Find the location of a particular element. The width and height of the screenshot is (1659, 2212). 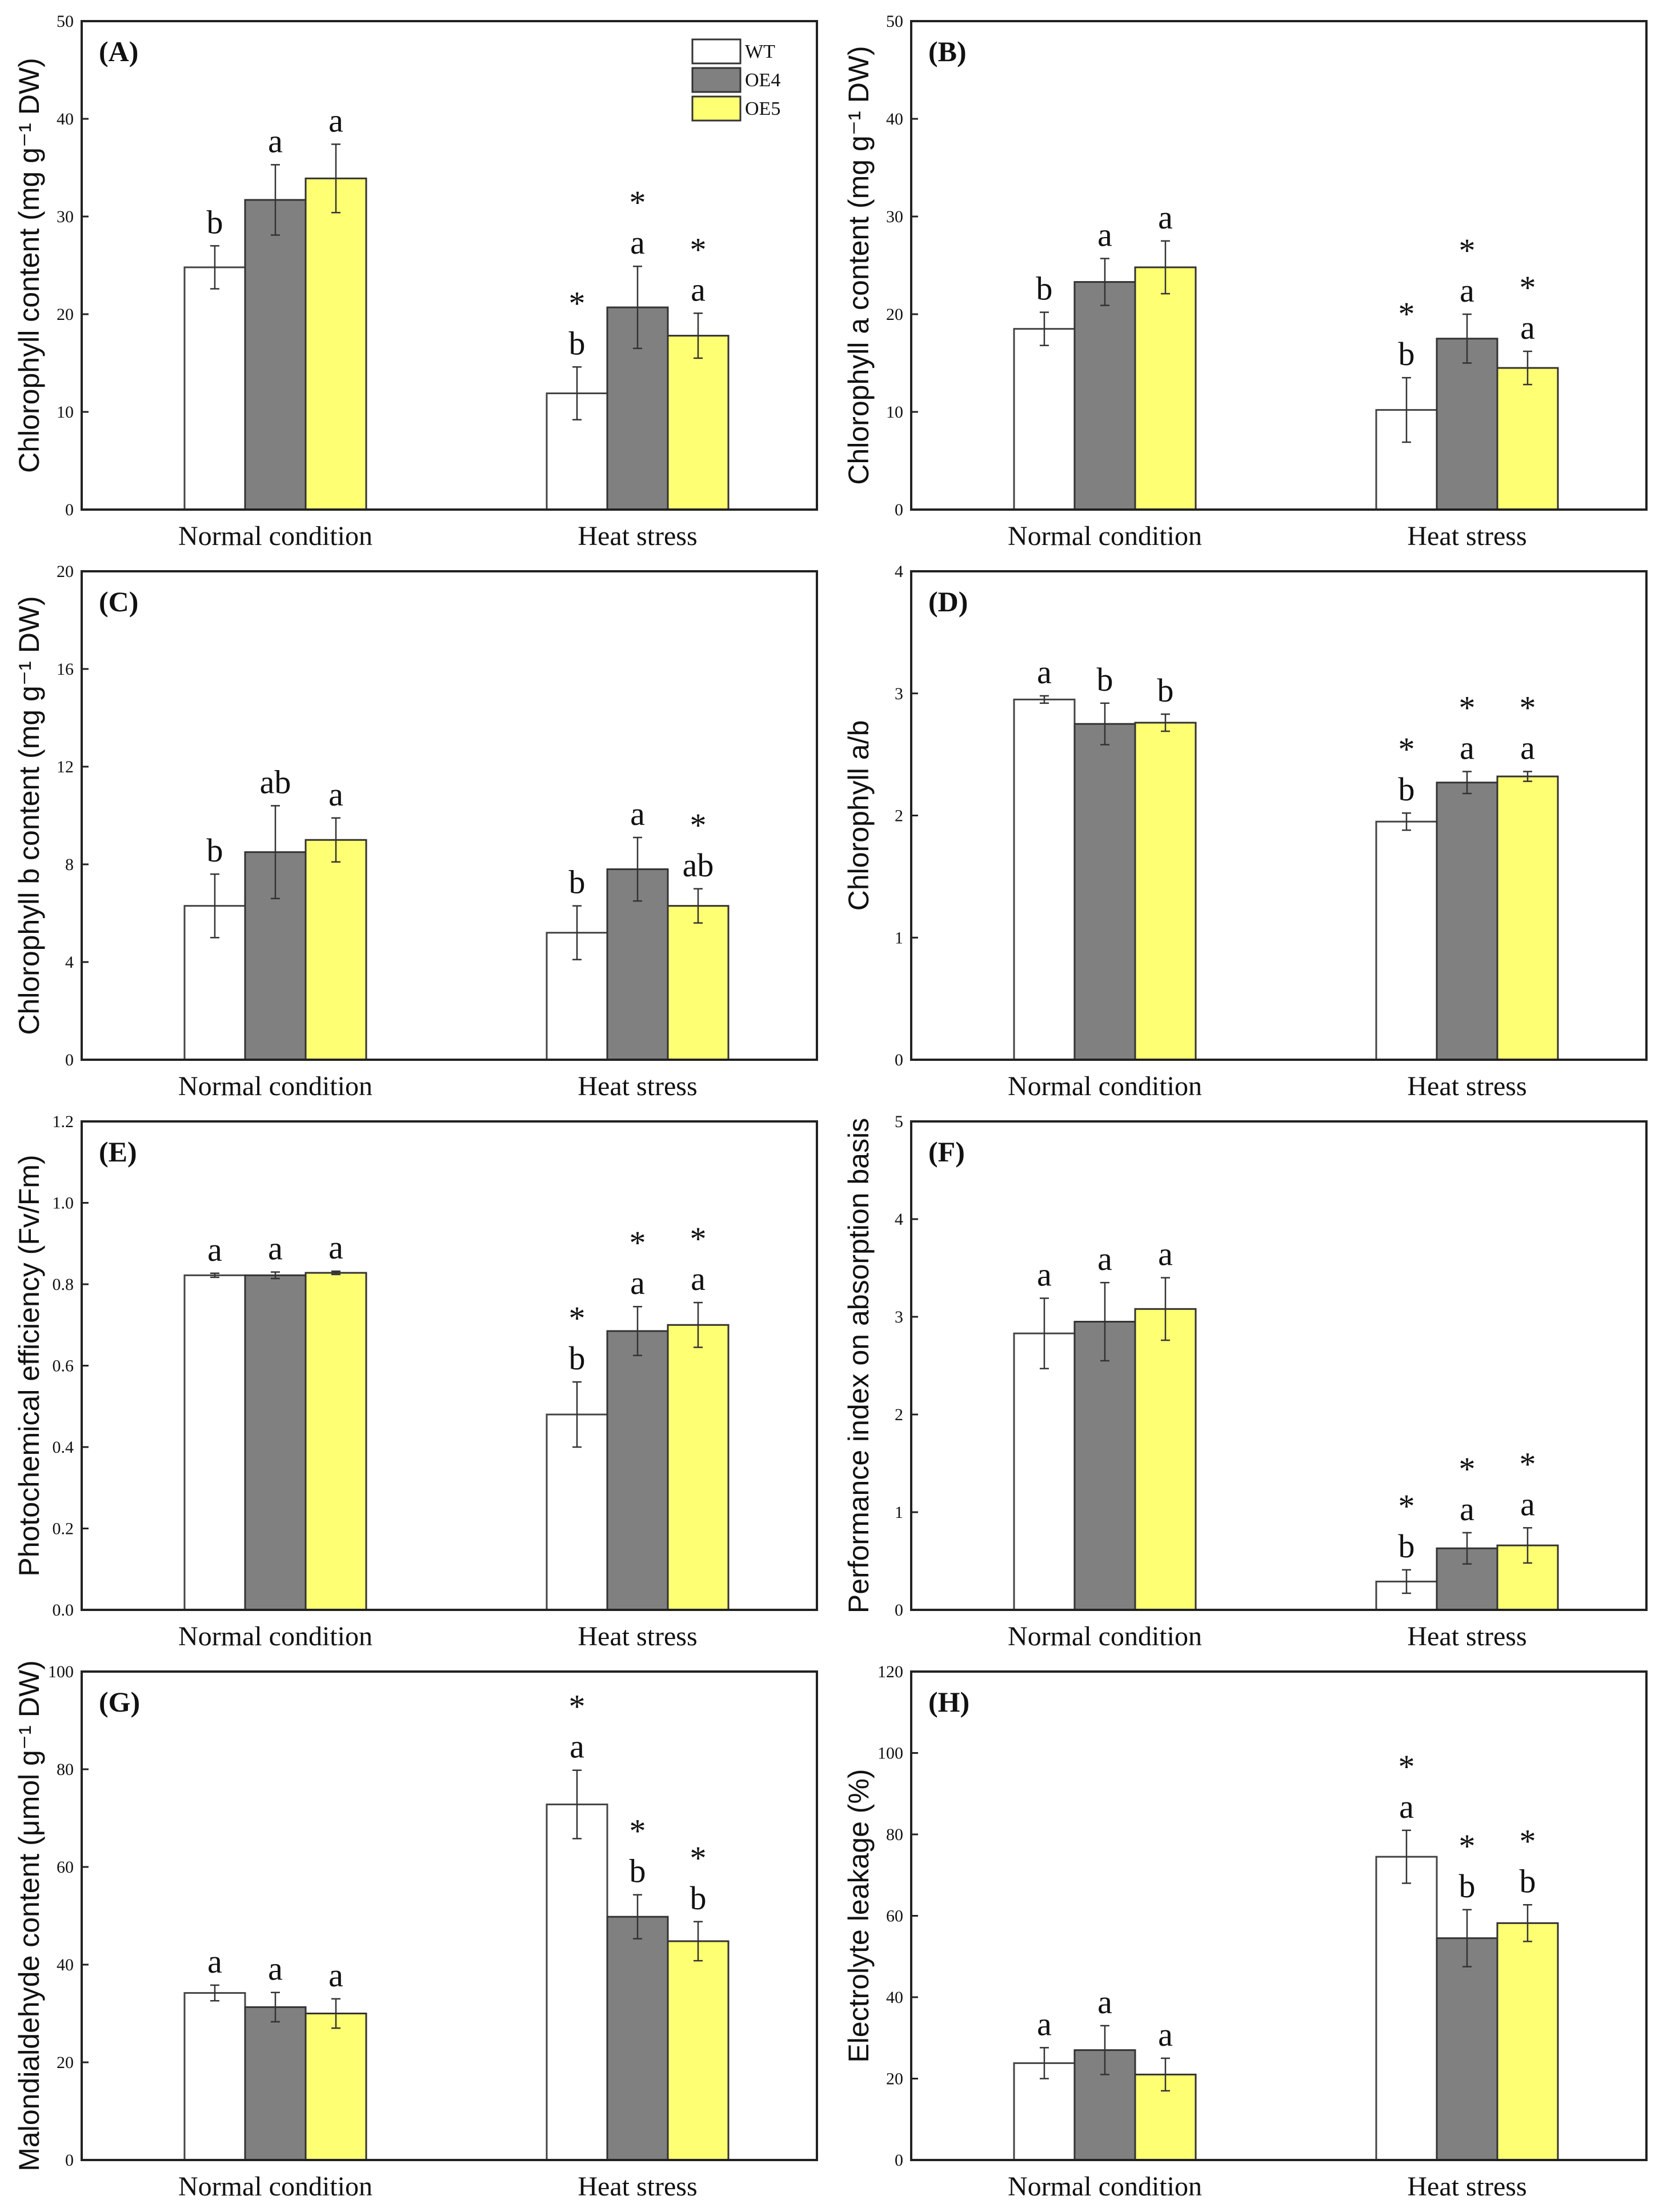

panel-label: (B) is located at coordinates (947, 51).